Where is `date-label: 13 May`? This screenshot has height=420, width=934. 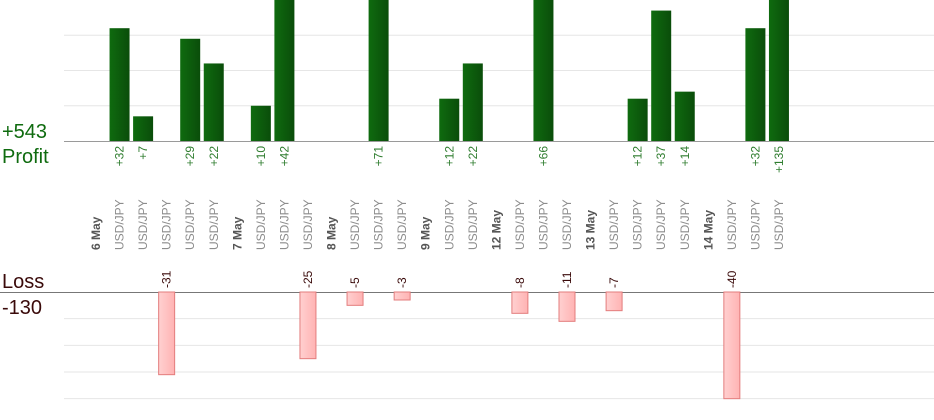 date-label: 13 May is located at coordinates (591, 230).